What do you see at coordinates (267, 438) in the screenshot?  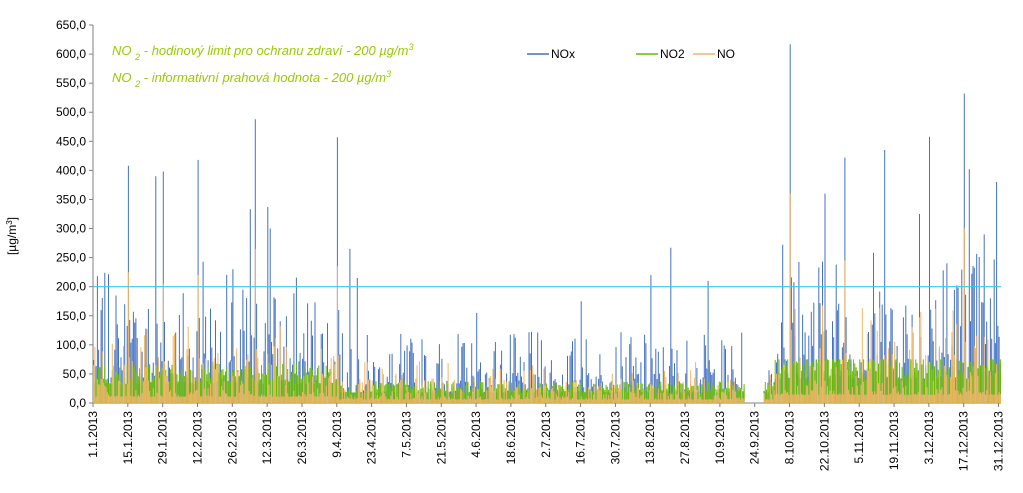 I see `x-tick-label: 12.3.2013` at bounding box center [267, 438].